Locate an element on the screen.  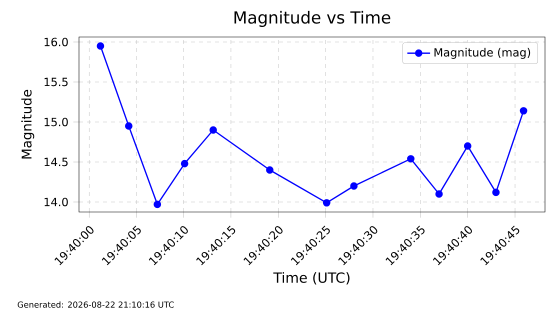
y-tick-label: 15.5 is located at coordinates (56, 82).